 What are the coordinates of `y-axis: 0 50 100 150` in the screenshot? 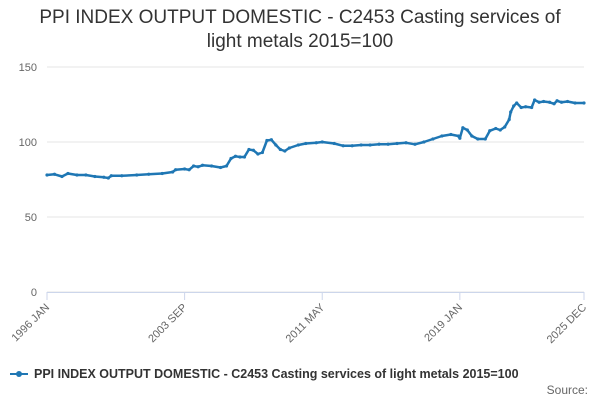 It's located at (28, 180).